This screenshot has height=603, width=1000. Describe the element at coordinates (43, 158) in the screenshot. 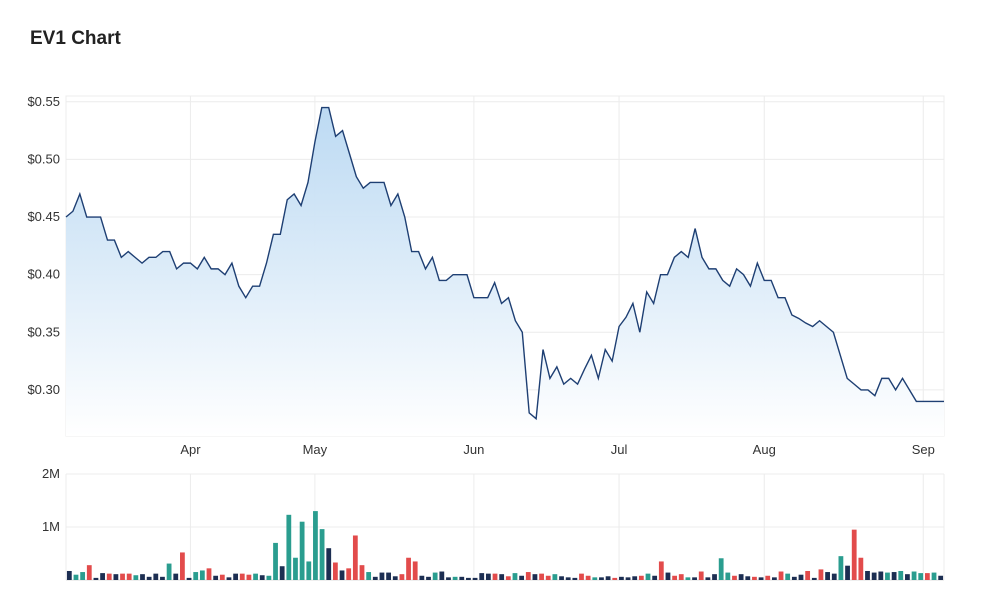

I see `price-y-tick-label: $0.50` at that location.